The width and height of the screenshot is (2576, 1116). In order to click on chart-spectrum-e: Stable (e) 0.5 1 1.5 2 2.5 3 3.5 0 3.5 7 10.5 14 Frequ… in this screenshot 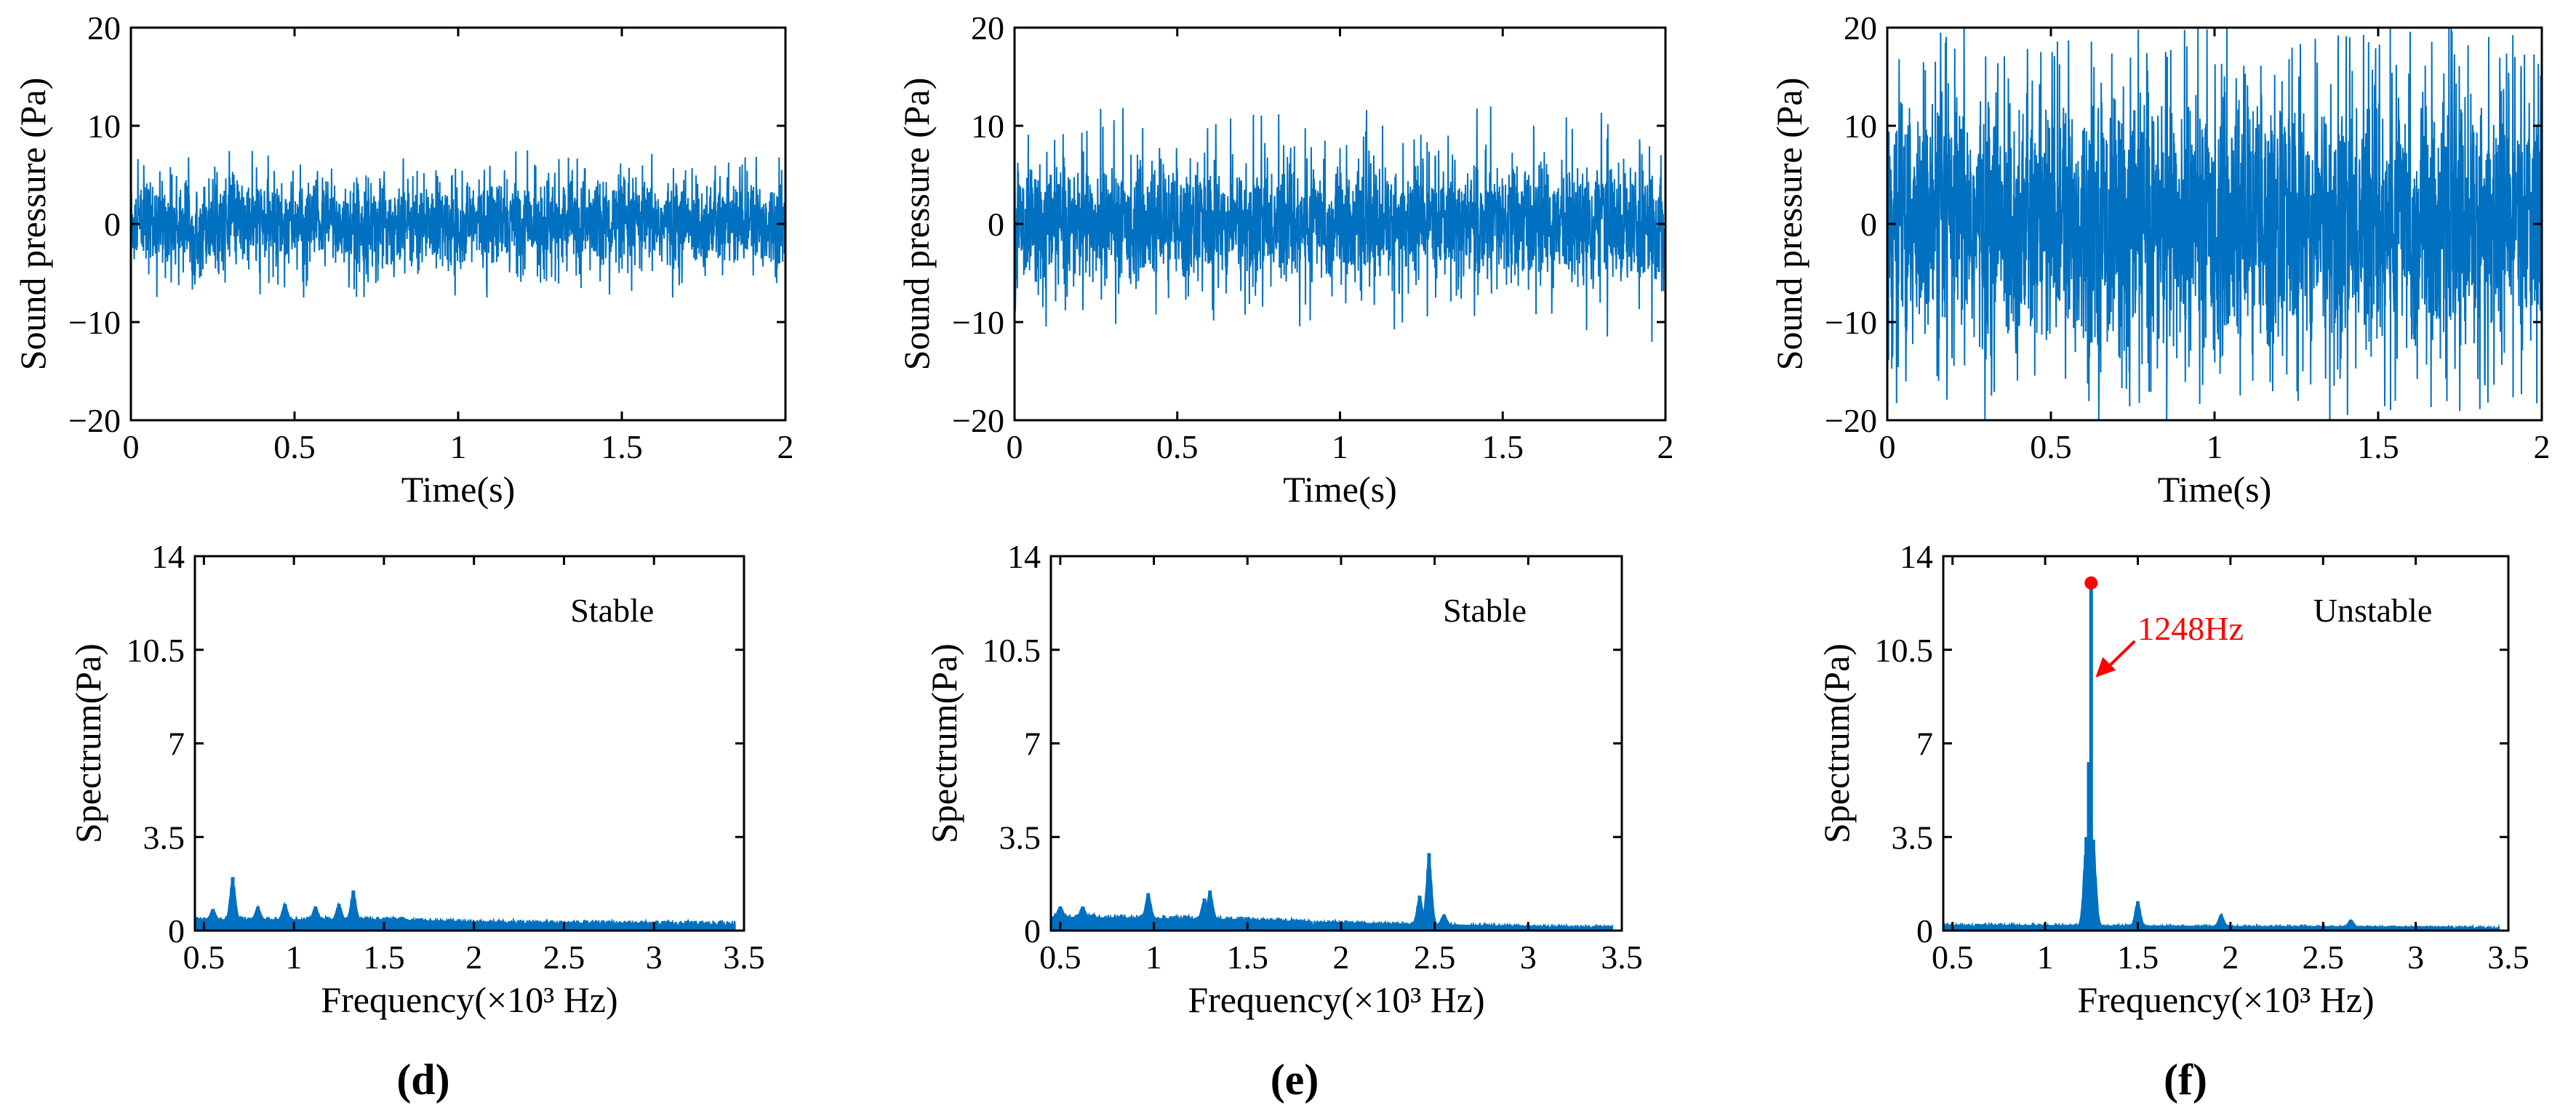, I will do `click(1283, 821)`.